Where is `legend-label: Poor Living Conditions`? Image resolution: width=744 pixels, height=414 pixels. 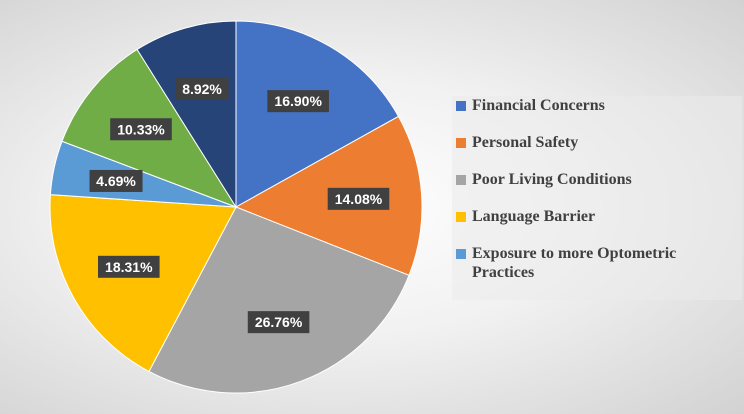 legend-label: Poor Living Conditions is located at coordinates (552, 179).